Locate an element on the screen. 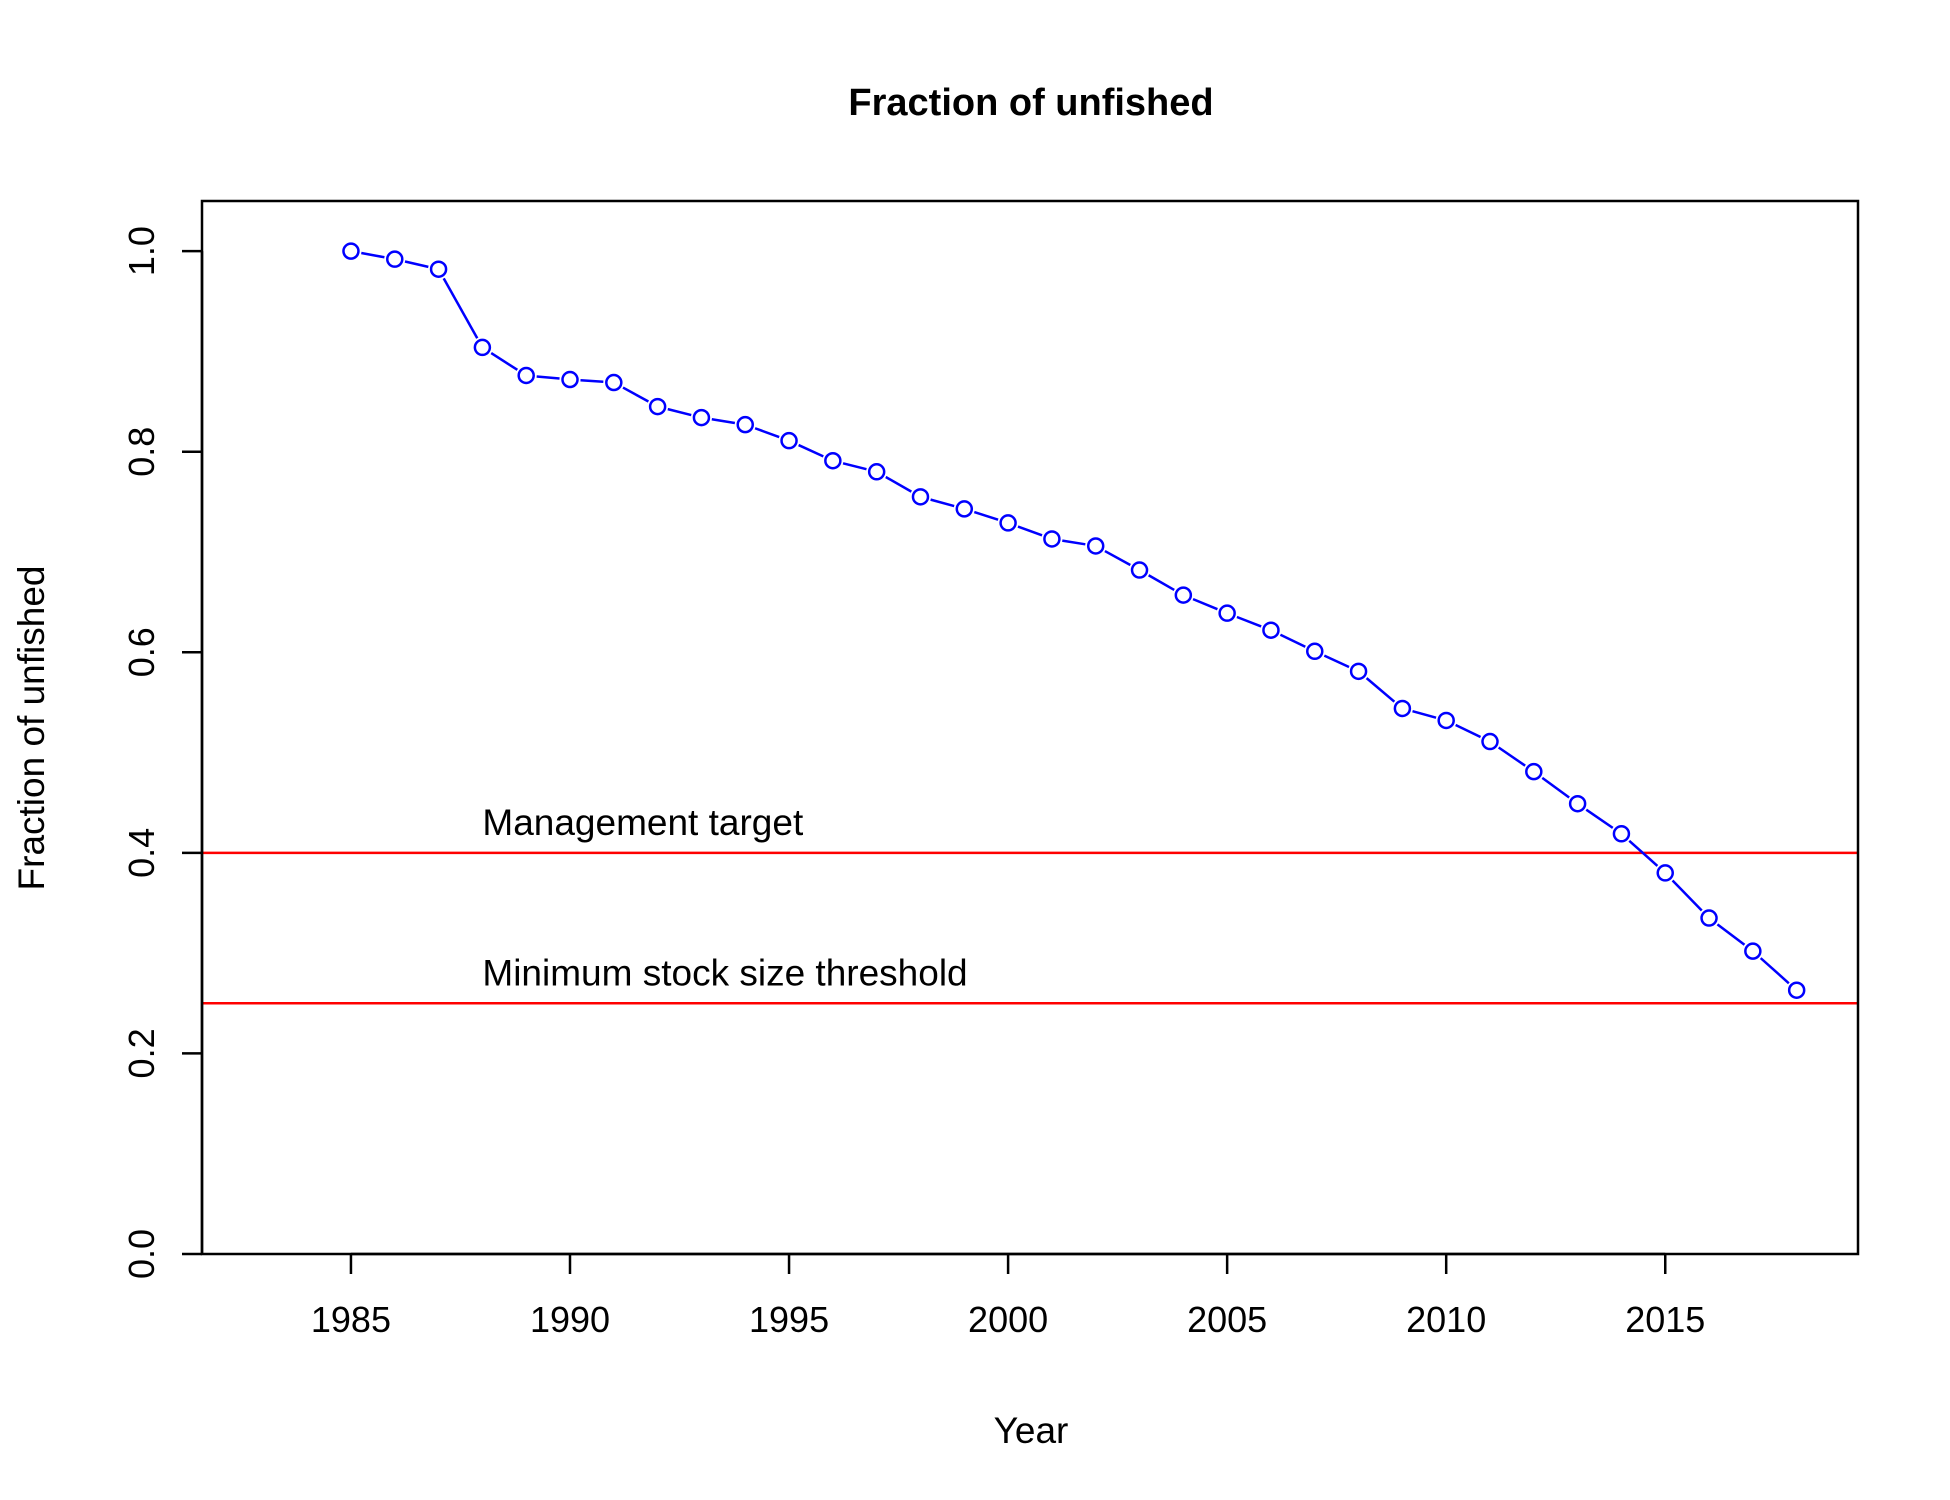 Image resolution: width=1950 pixels, height=1500 pixels. x-tick-label: 1990 is located at coordinates (570, 1319).